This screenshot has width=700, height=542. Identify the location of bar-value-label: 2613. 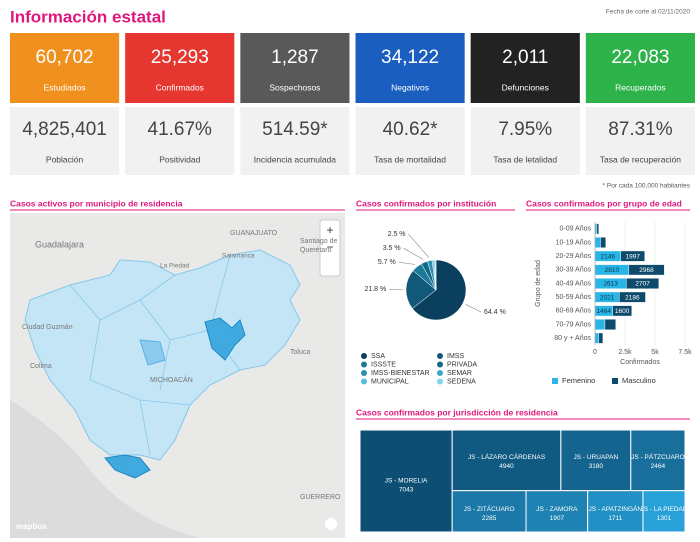
(610, 284).